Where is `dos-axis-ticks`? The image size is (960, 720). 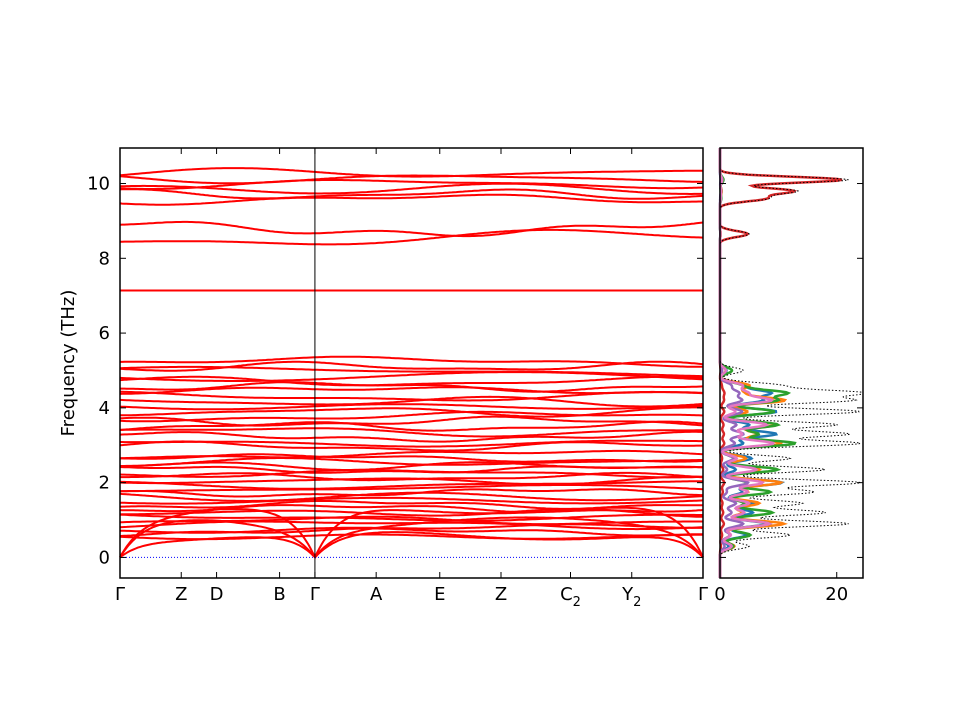
dos-axis-ticks is located at coordinates (791, 380).